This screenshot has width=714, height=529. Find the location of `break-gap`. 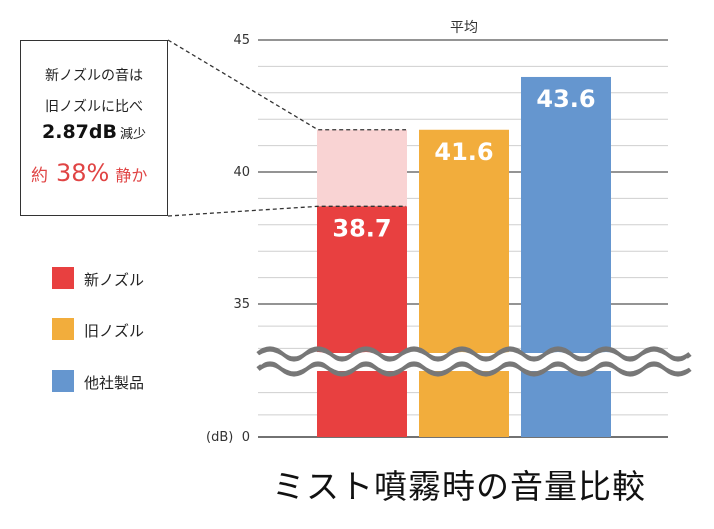

break-gap is located at coordinates (474, 361).